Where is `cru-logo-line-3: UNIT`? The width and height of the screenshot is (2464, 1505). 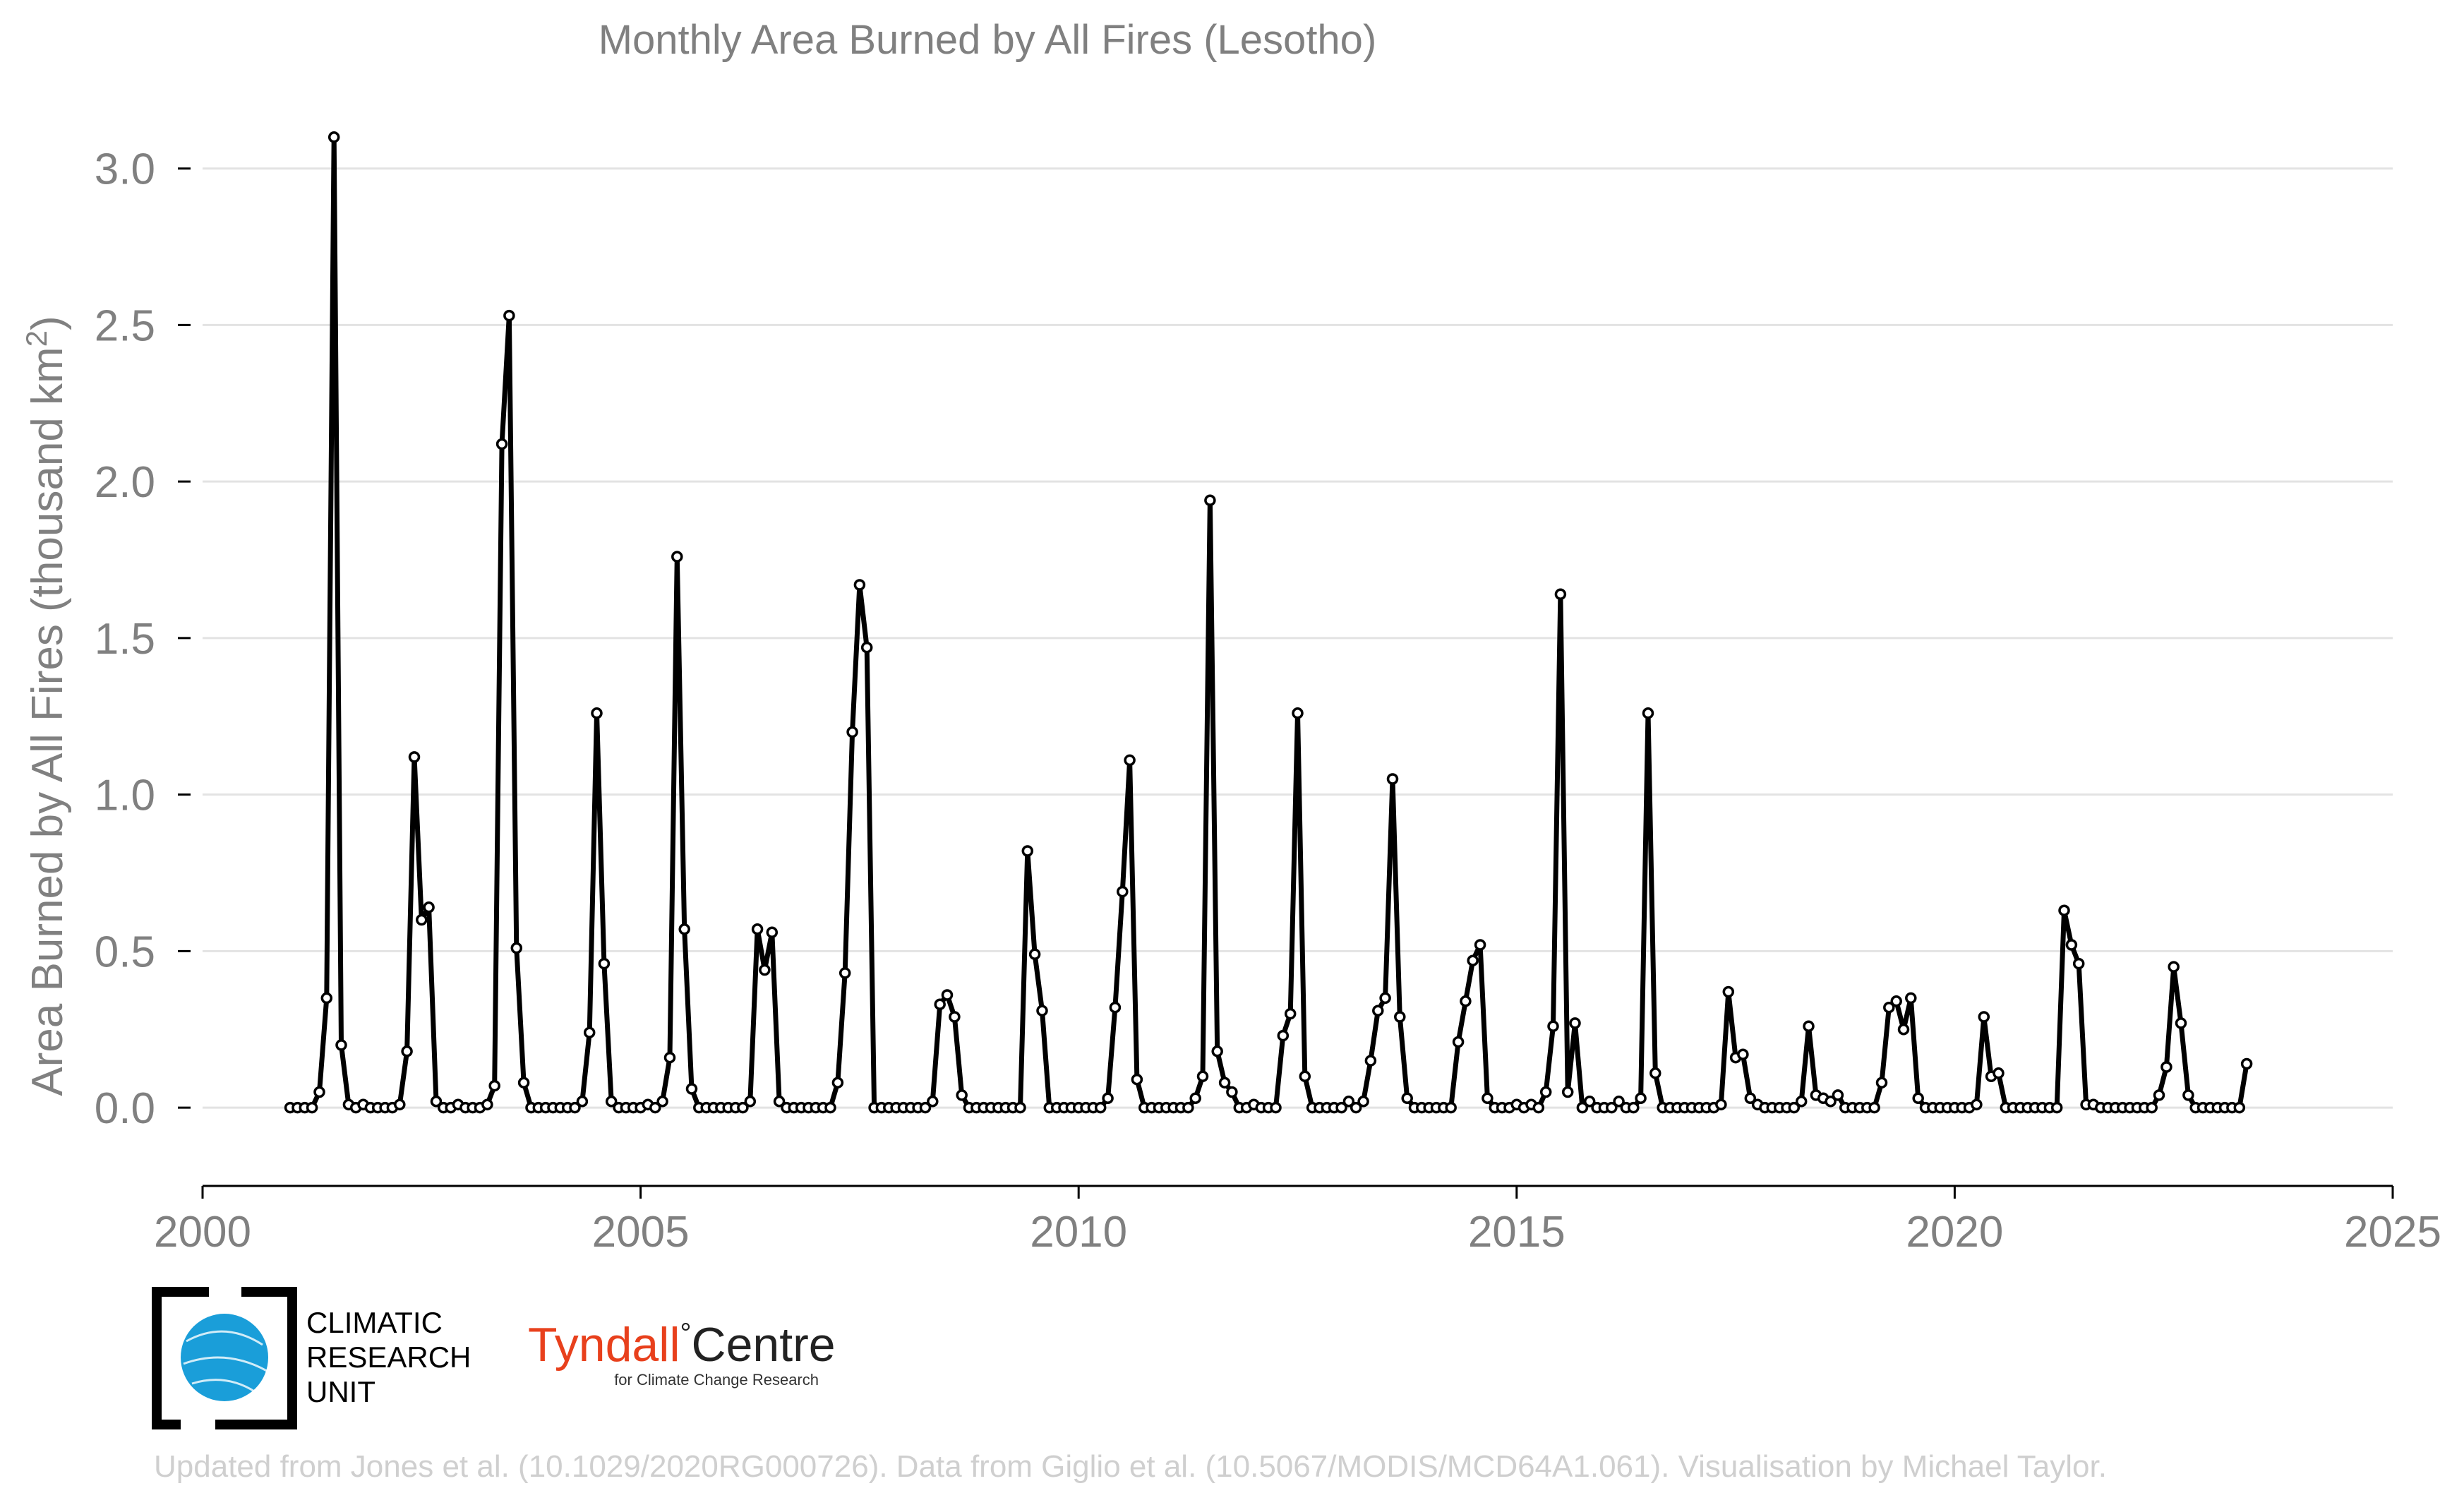
cru-logo-line-3: UNIT is located at coordinates (340, 1391).